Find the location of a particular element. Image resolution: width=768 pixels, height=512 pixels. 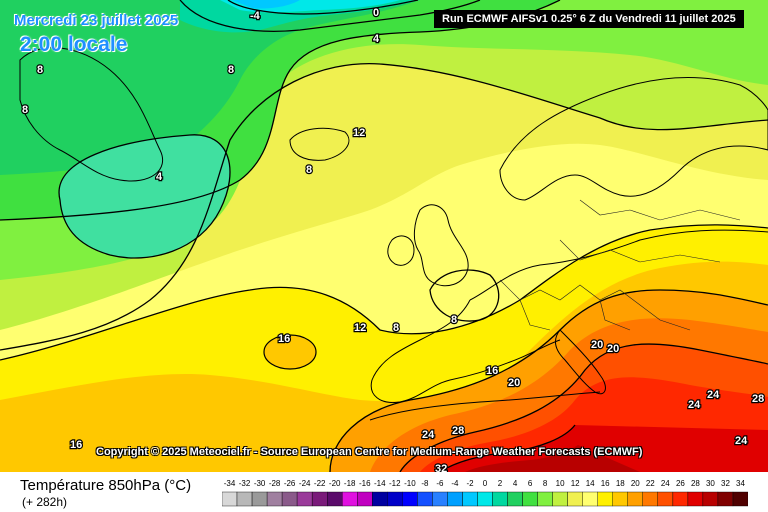

legend-tick-label: -4 is located at coordinates (455, 483).